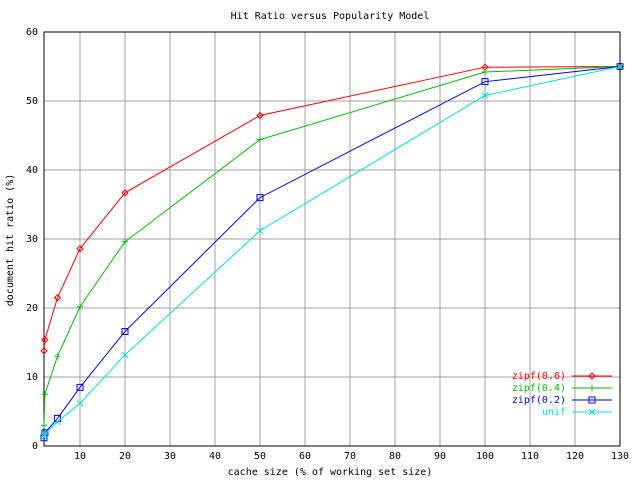  What do you see at coordinates (530, 456) in the screenshot?
I see `x-tick-label: 110` at bounding box center [530, 456].